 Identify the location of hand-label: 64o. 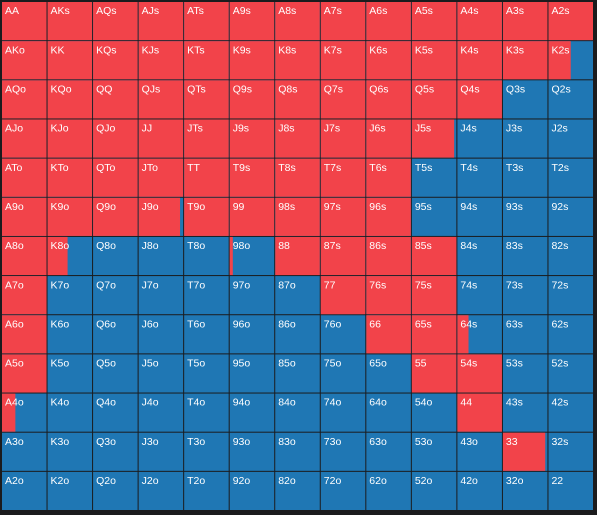
(378, 403).